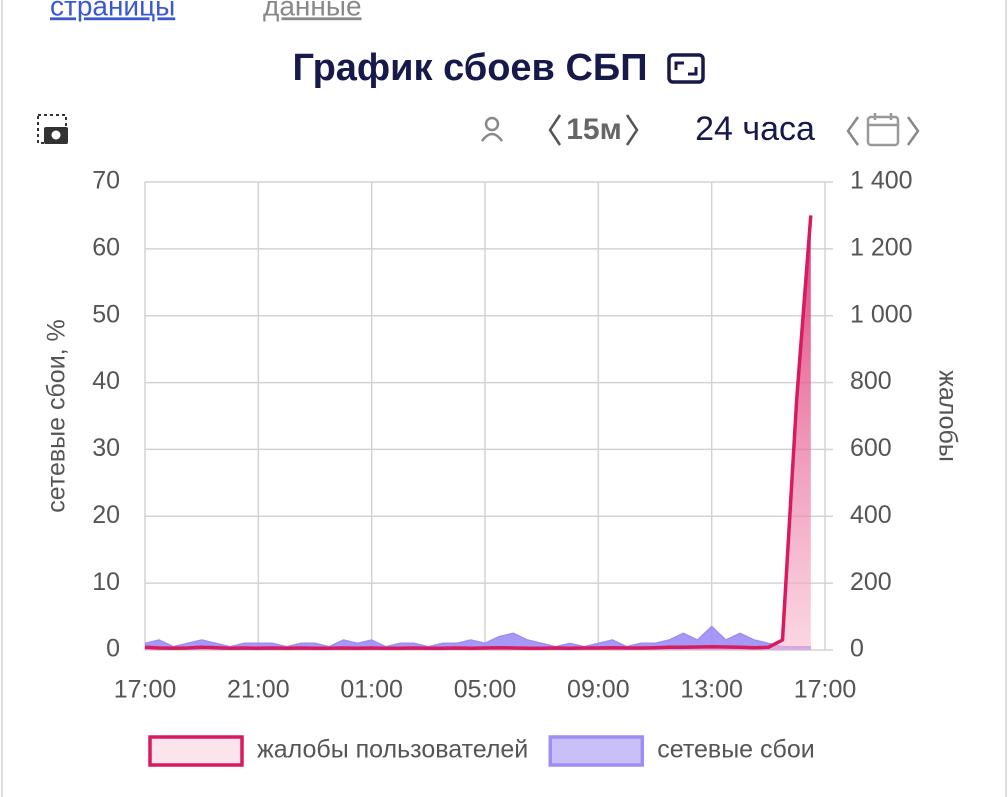 This screenshot has width=1008, height=797. I want to click on y-tick-label: 0, so click(113, 649).